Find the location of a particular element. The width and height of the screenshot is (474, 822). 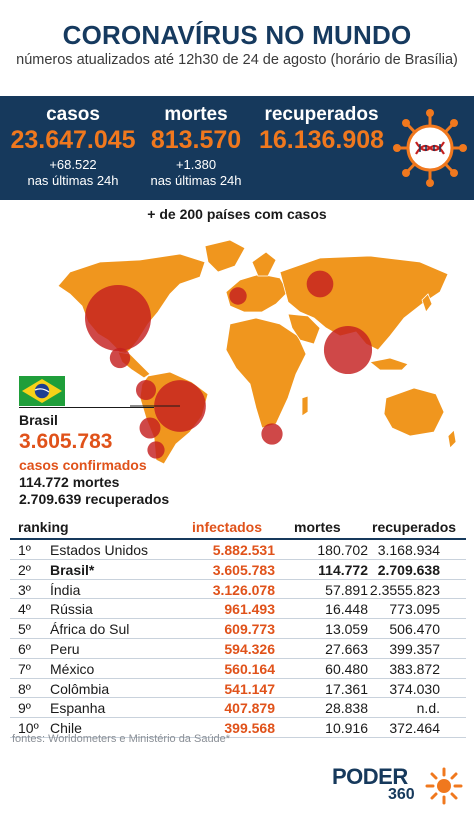

stat-casos-label: casos is located at coordinates (73, 114).